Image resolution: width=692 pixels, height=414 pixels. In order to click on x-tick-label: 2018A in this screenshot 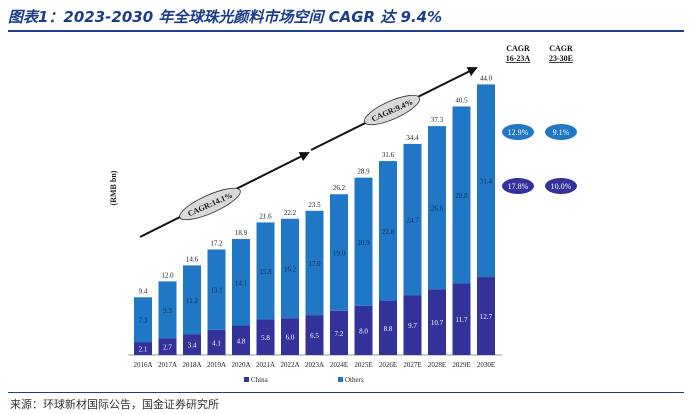, I will do `click(191, 365)`.